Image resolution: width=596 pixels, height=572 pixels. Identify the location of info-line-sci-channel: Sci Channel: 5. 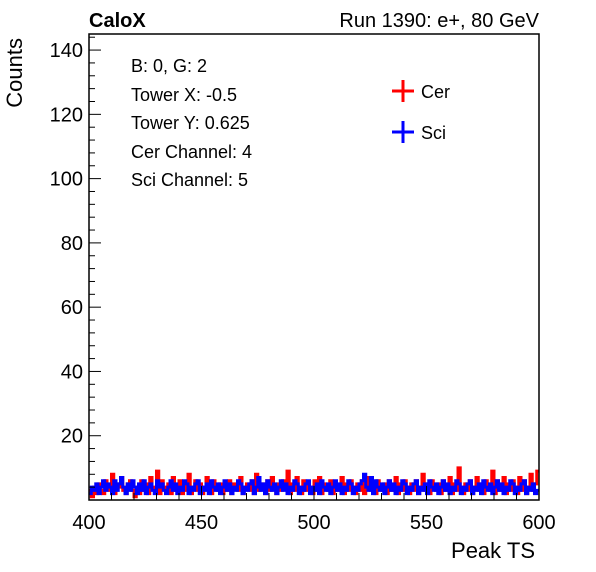
(189, 180).